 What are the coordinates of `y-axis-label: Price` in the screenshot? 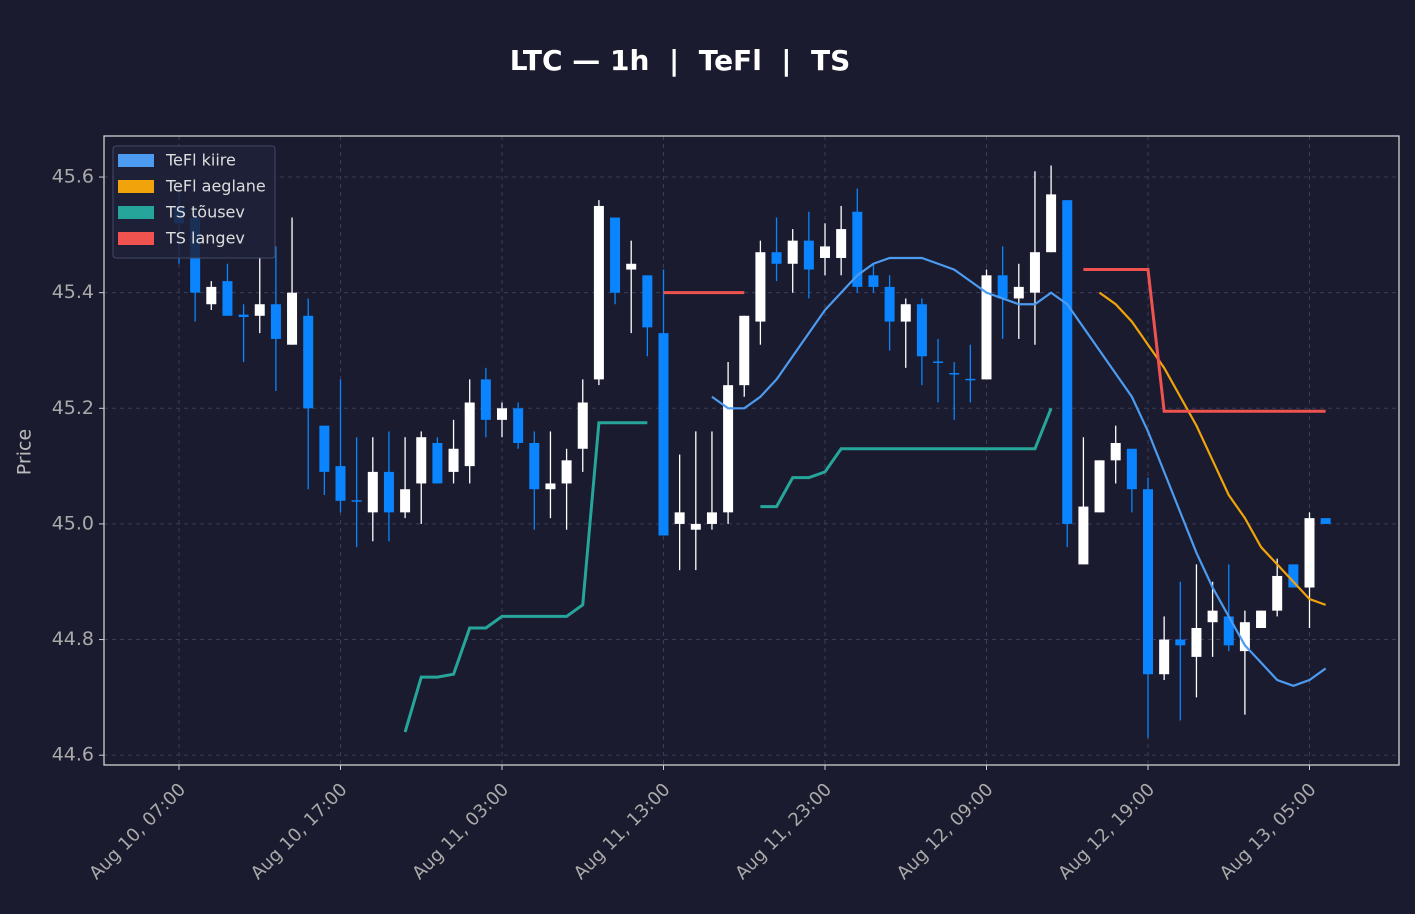 It's located at (25, 452).